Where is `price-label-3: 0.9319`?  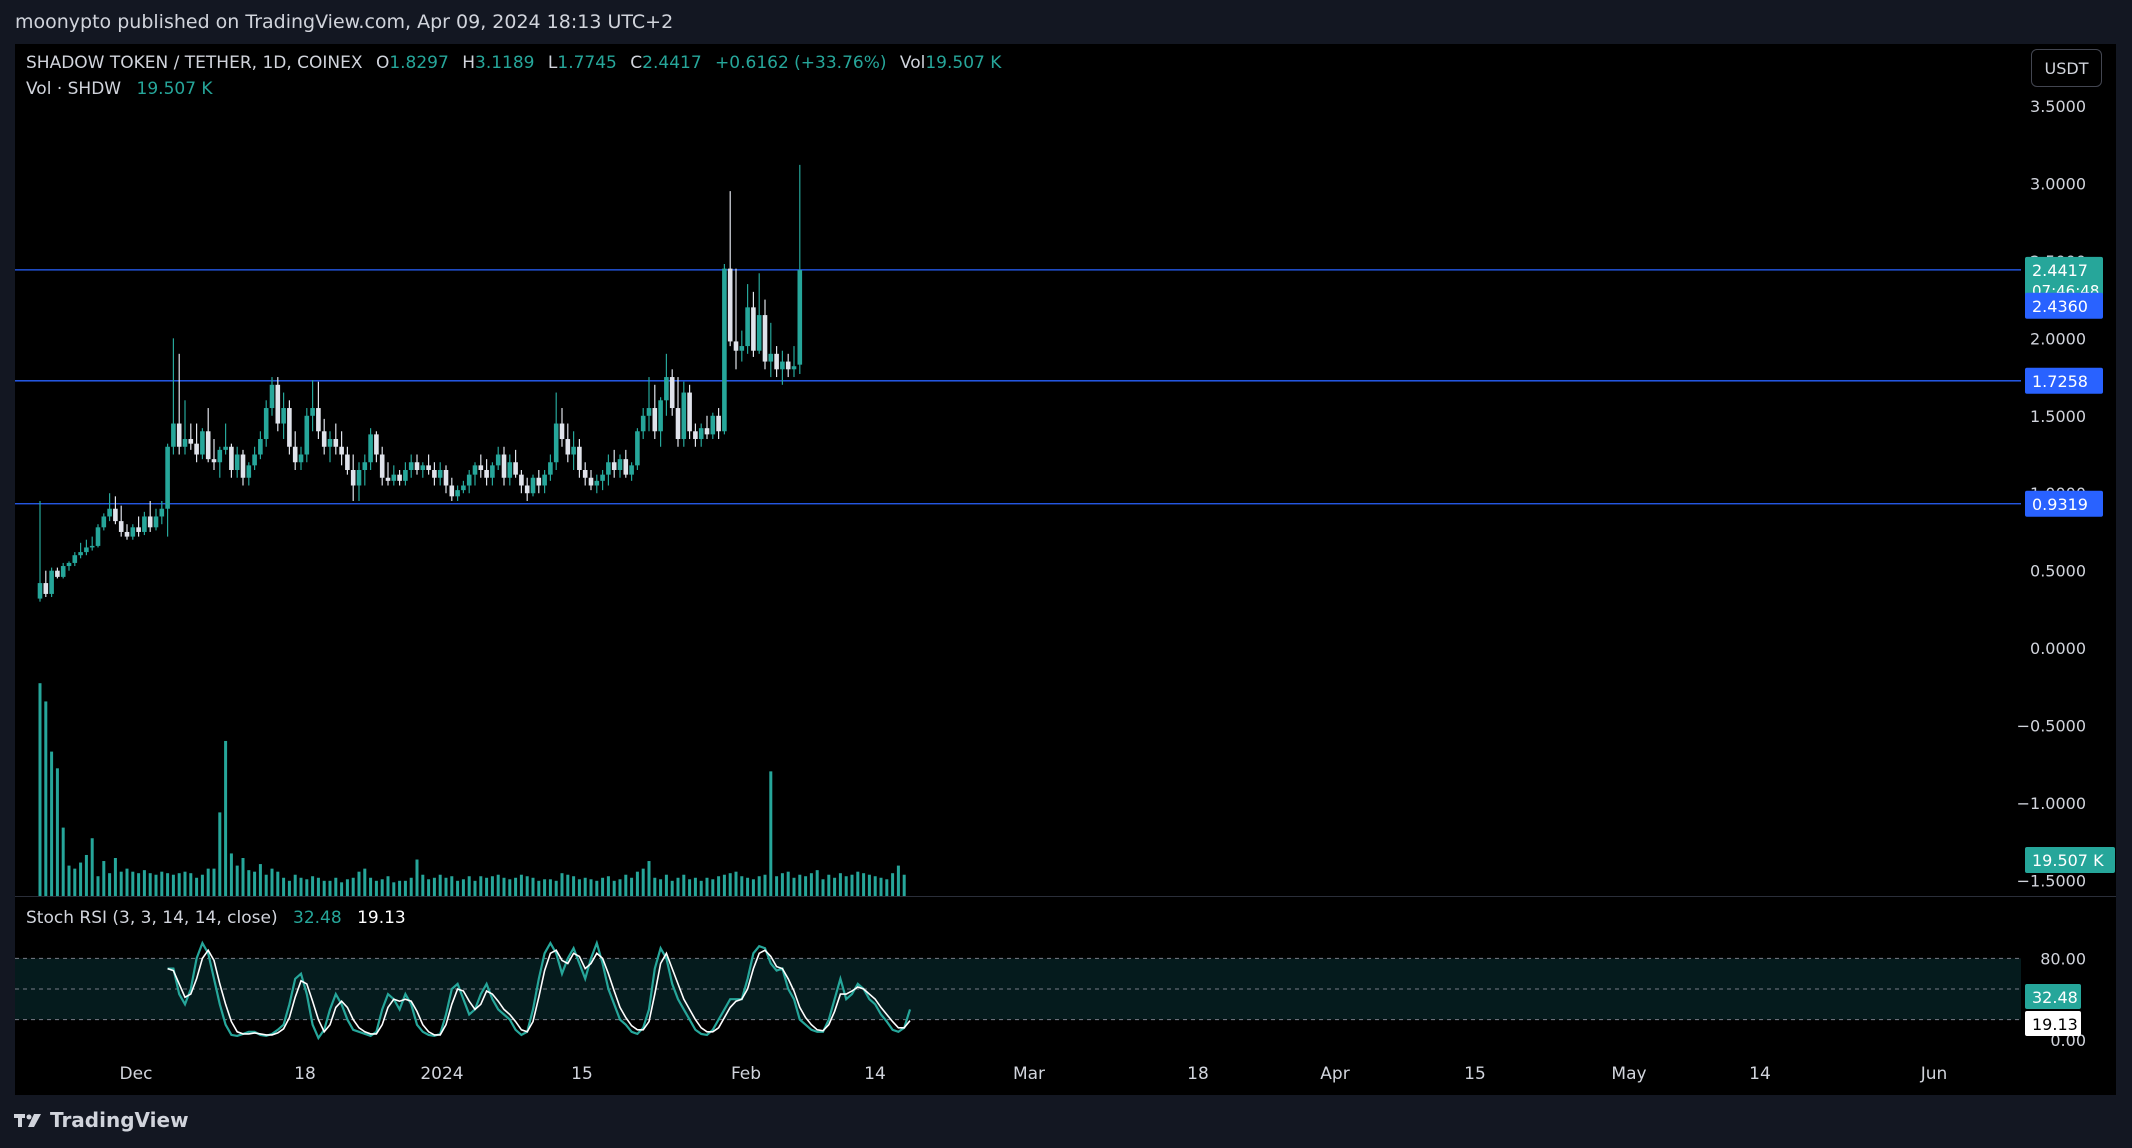
price-label-3: 0.9319 is located at coordinates (2064, 503).